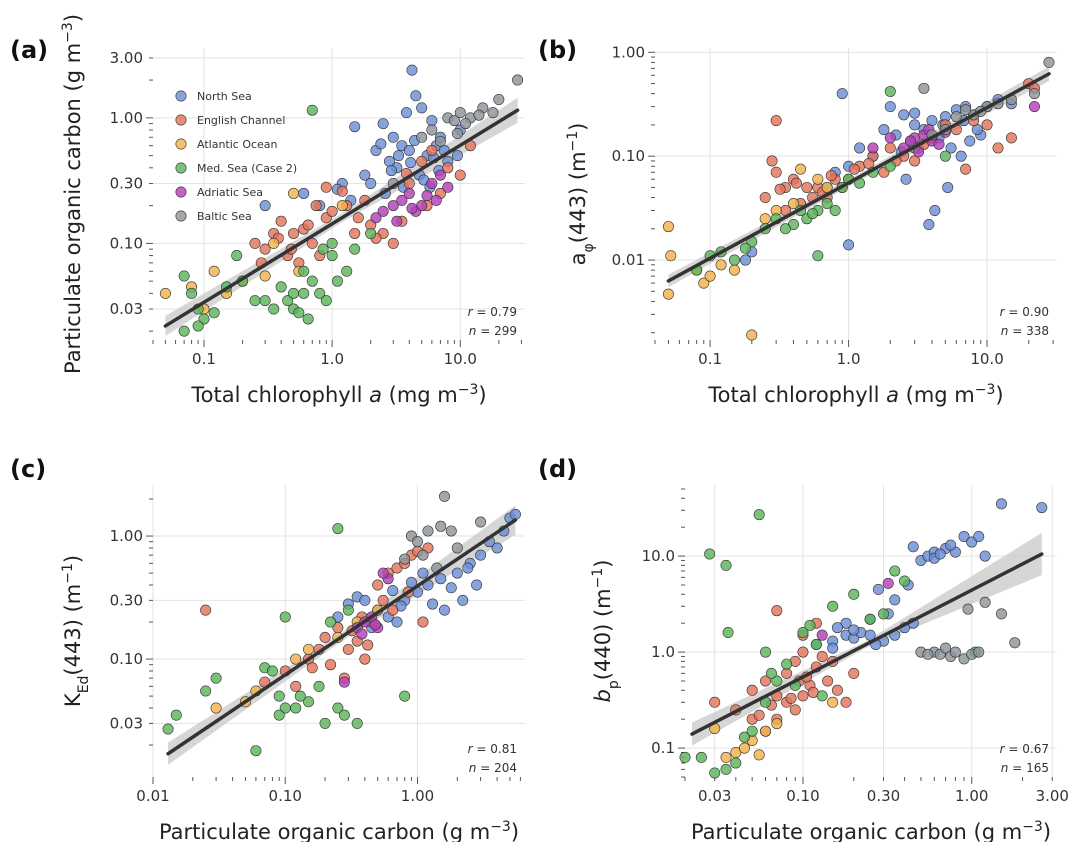  Describe the element at coordinates (628, 260) in the screenshot. I see `y-tick-label: 0.01` at that location.